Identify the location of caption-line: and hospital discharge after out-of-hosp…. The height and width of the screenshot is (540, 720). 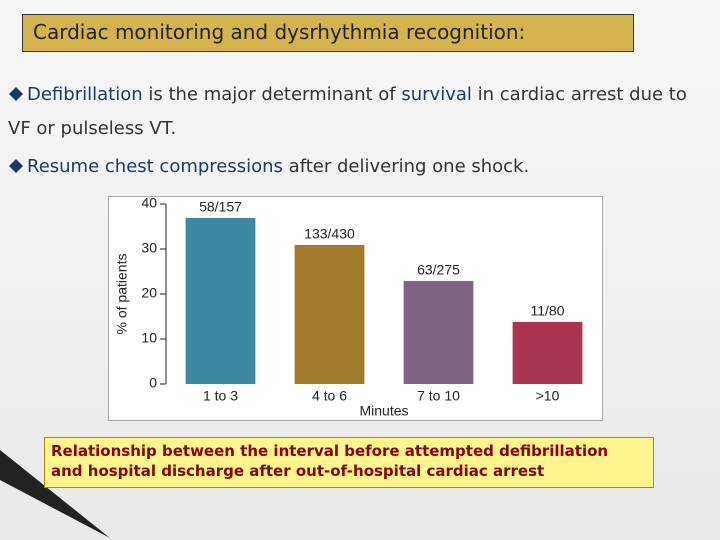
(298, 471).